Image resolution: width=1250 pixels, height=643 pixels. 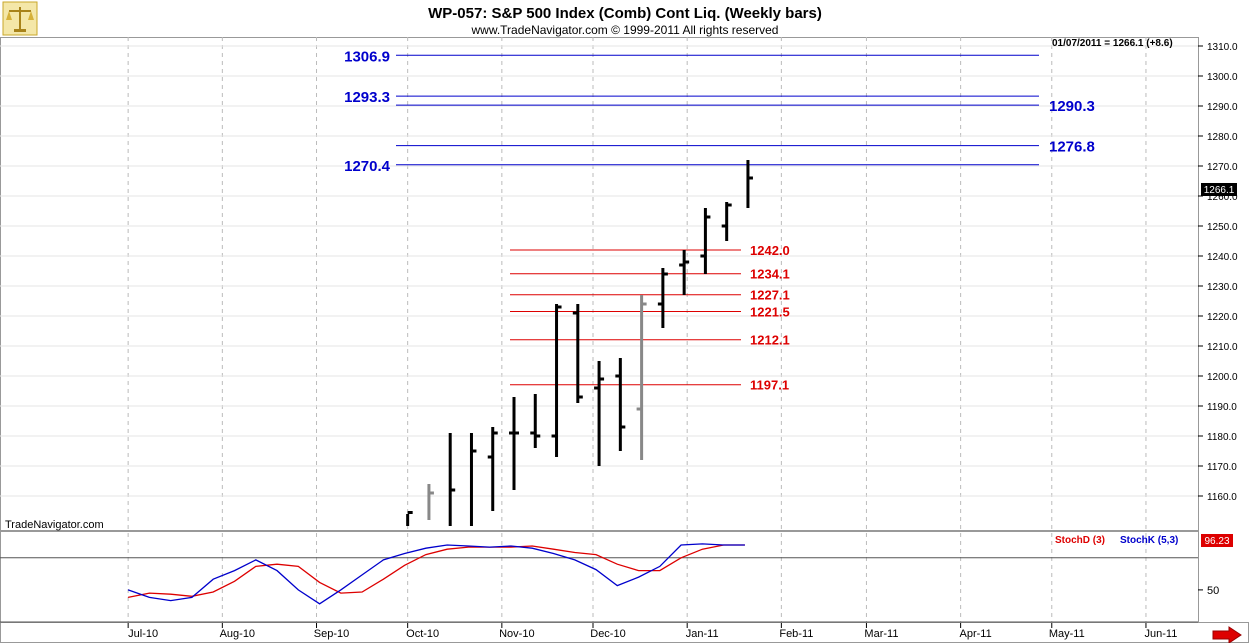 I want to click on x-tick-label: Feb-11, so click(x=796, y=634).